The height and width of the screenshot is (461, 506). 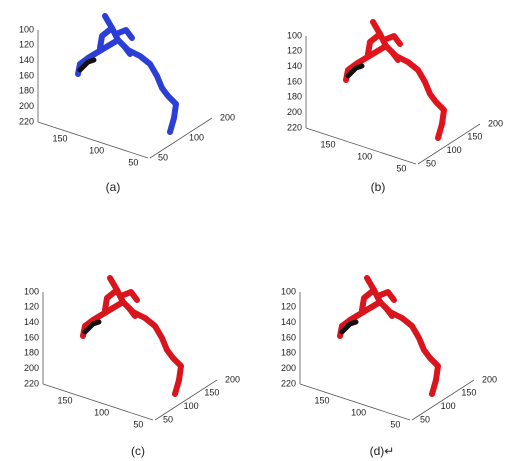 I want to click on panel: 100 120 140 160 180 200 220 150 100 50 50 100 200, so click(x=127, y=90).